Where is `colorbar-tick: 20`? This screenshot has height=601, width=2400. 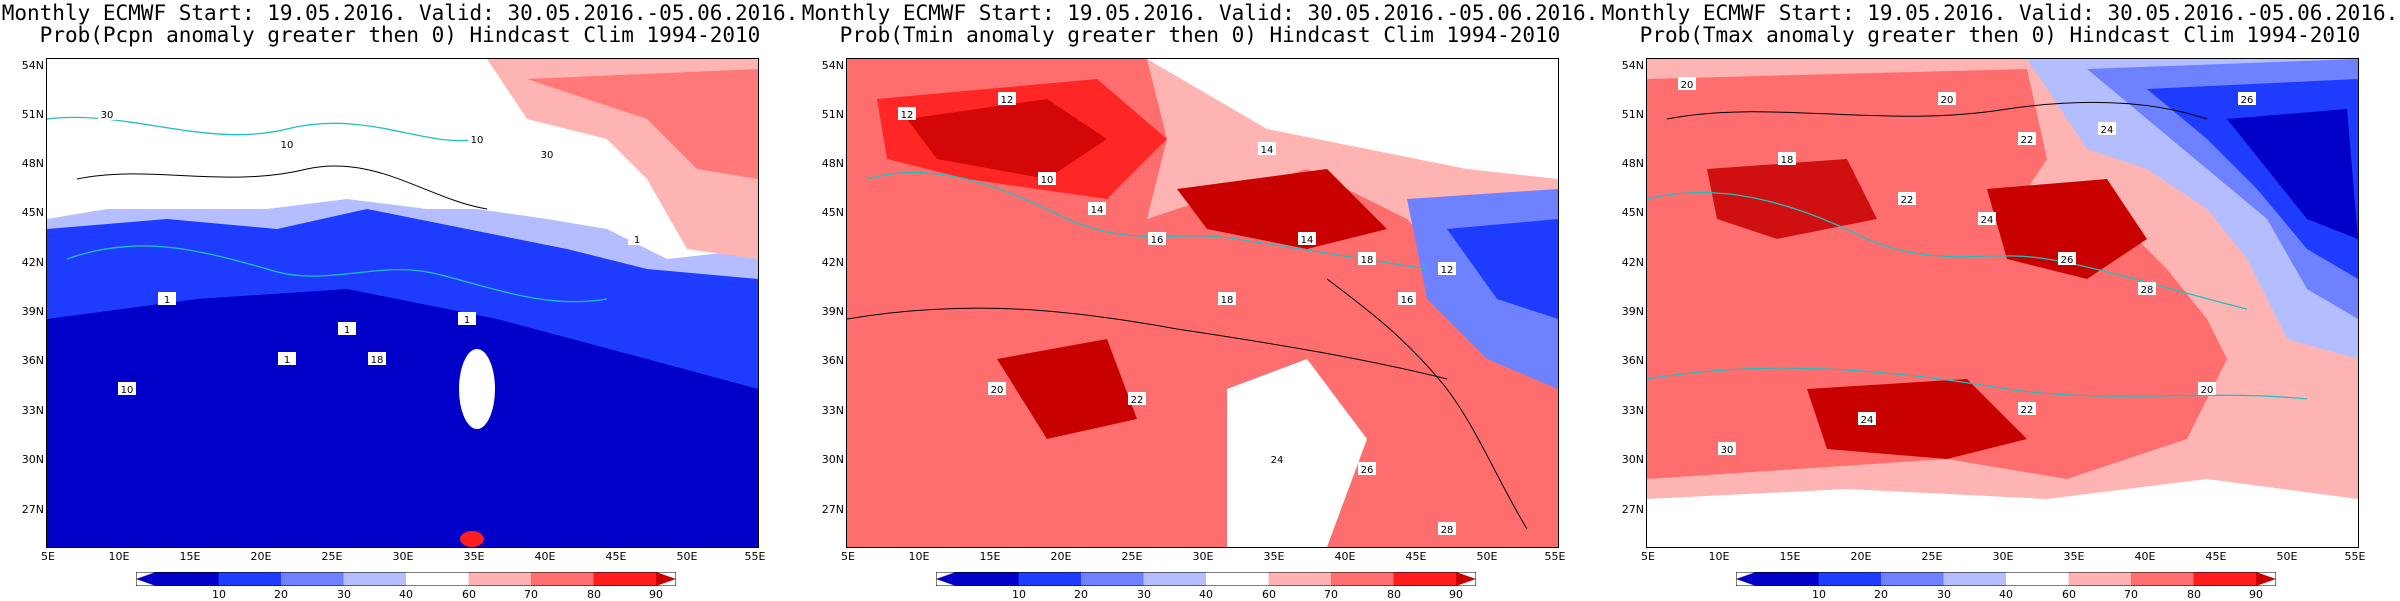 colorbar-tick: 20 is located at coordinates (281, 594).